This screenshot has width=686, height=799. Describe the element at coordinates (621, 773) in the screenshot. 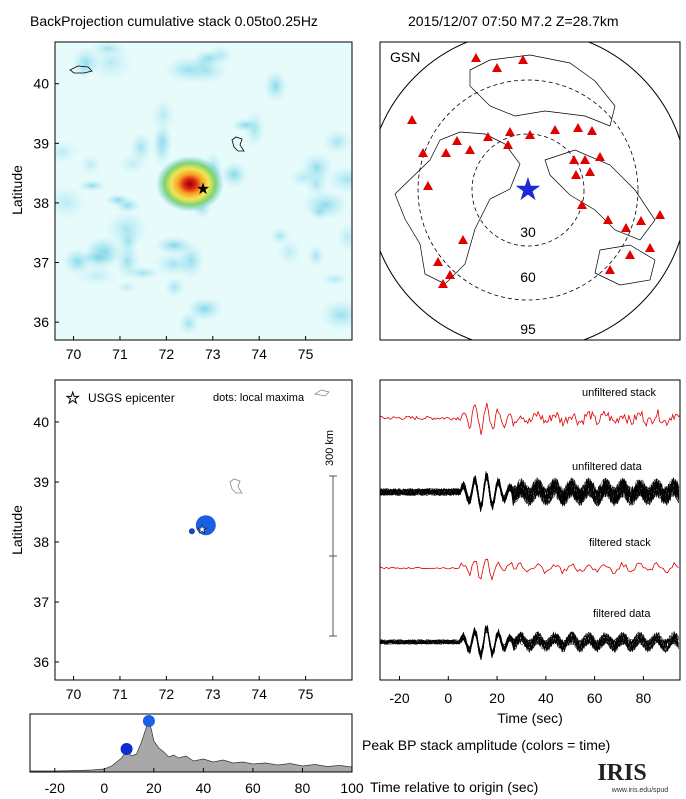

I see `logo-text: IRIS` at that location.